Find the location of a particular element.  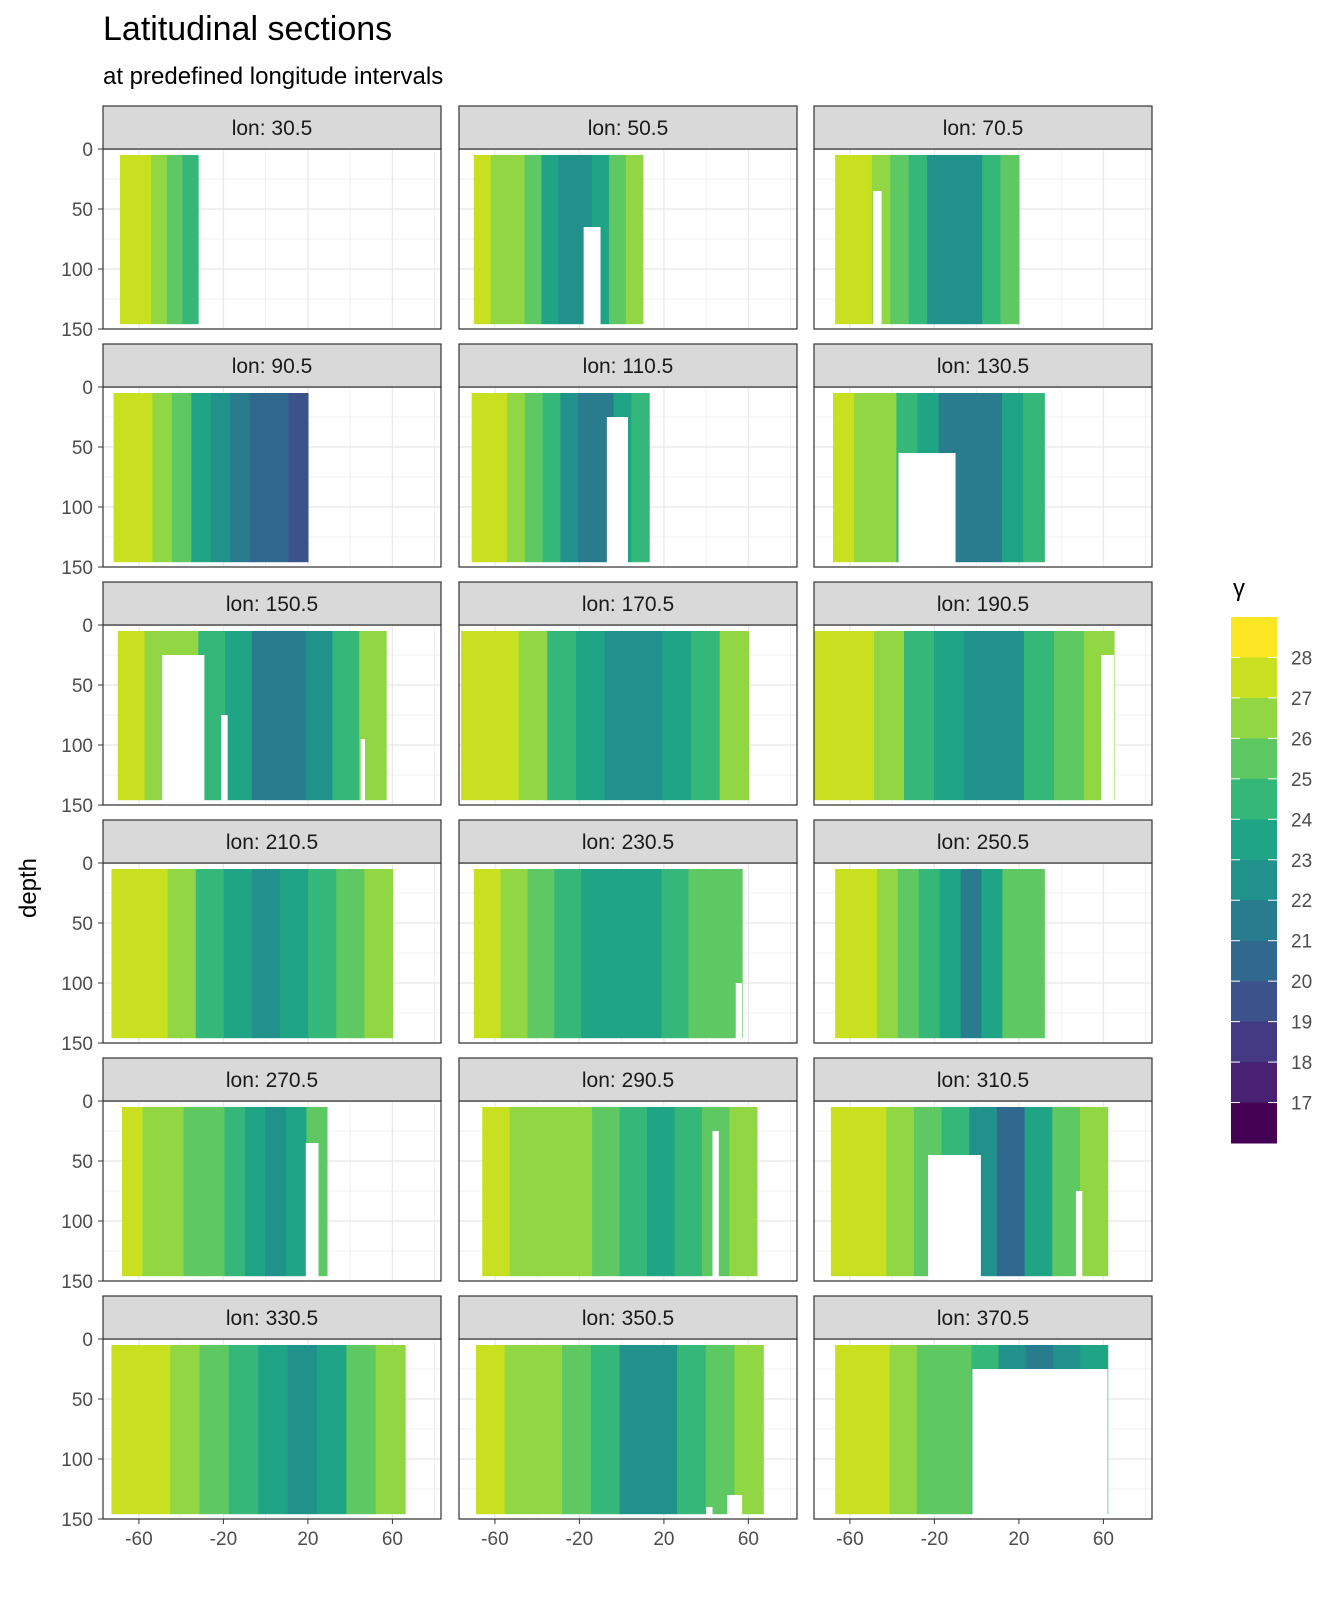

facet-strip-label: lon: 210.5 is located at coordinates (272, 842).